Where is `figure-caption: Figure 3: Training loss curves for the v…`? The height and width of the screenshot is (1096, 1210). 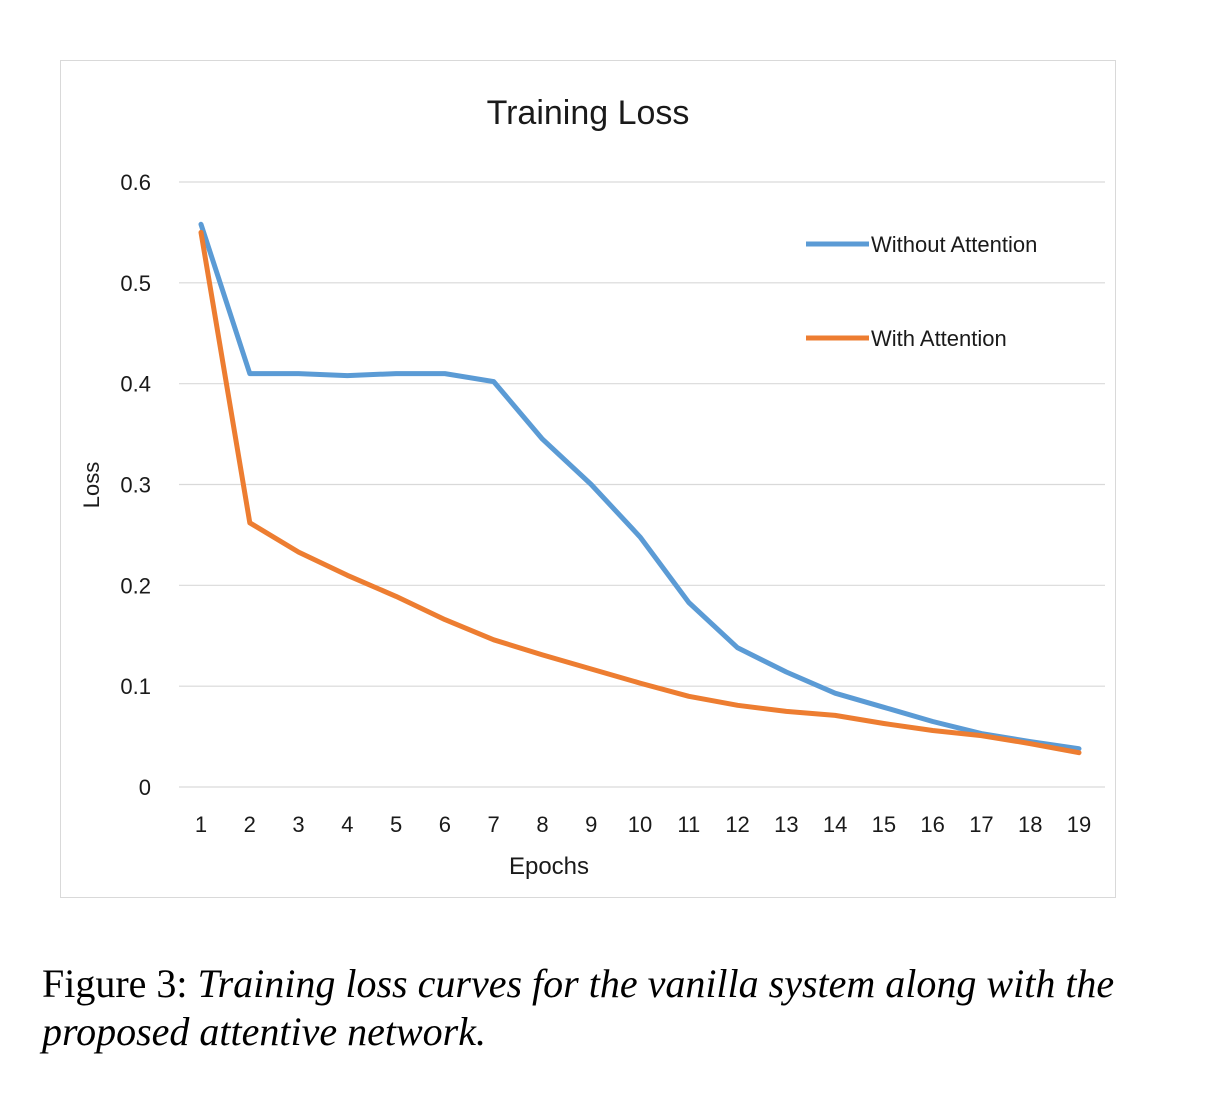
figure-caption: Figure 3: Training loss curves for the v… is located at coordinates (602, 1008).